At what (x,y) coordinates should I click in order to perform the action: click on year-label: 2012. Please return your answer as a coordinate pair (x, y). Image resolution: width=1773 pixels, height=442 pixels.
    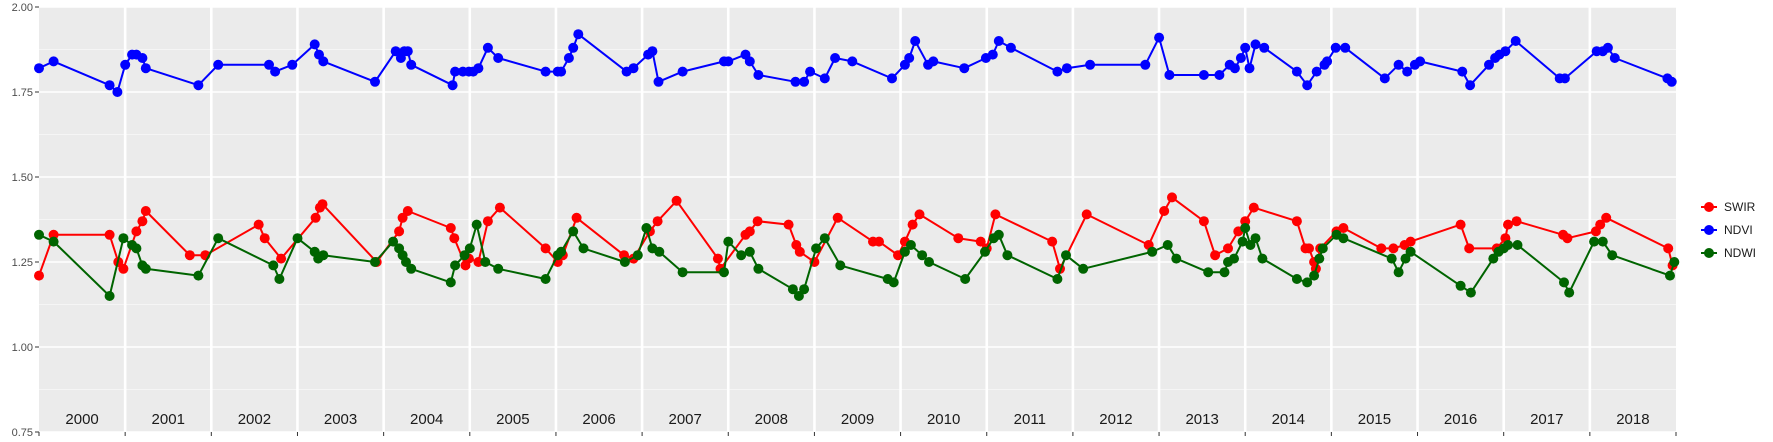
    Looking at the image, I should click on (1115, 419).